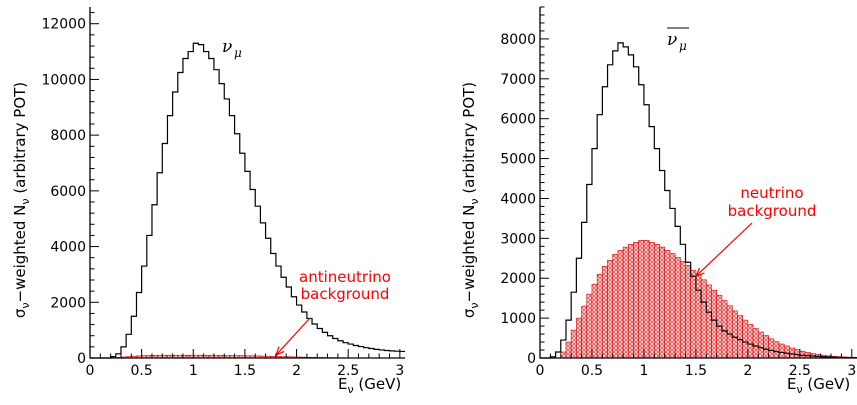 This screenshot has width=857, height=405. I want to click on right-ylabel: σ, so click(469, 313).